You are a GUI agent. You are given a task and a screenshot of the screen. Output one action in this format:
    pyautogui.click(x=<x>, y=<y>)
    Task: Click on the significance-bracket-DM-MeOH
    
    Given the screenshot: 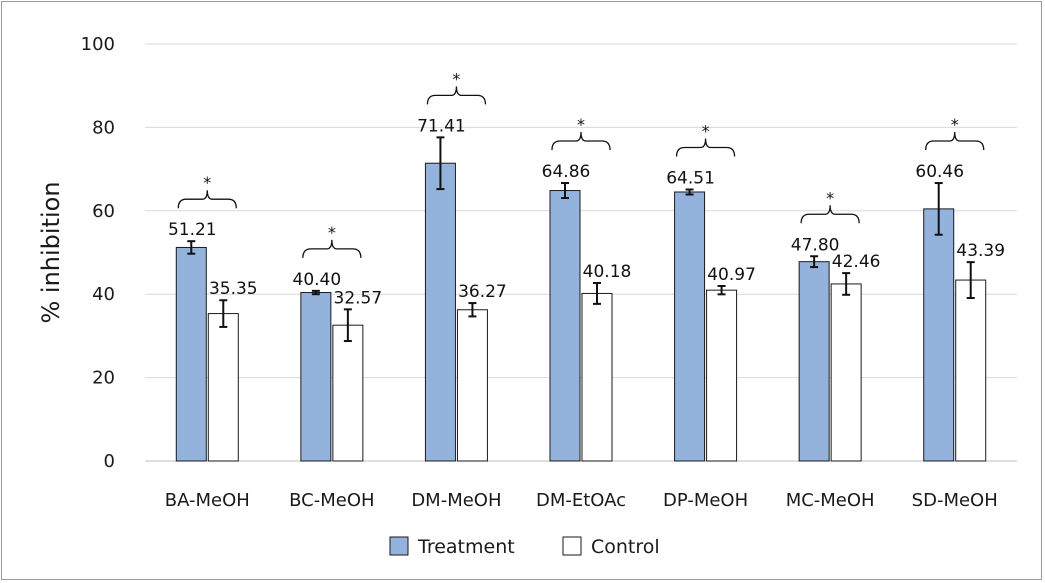 What is the action you would take?
    pyautogui.click(x=456, y=95)
    